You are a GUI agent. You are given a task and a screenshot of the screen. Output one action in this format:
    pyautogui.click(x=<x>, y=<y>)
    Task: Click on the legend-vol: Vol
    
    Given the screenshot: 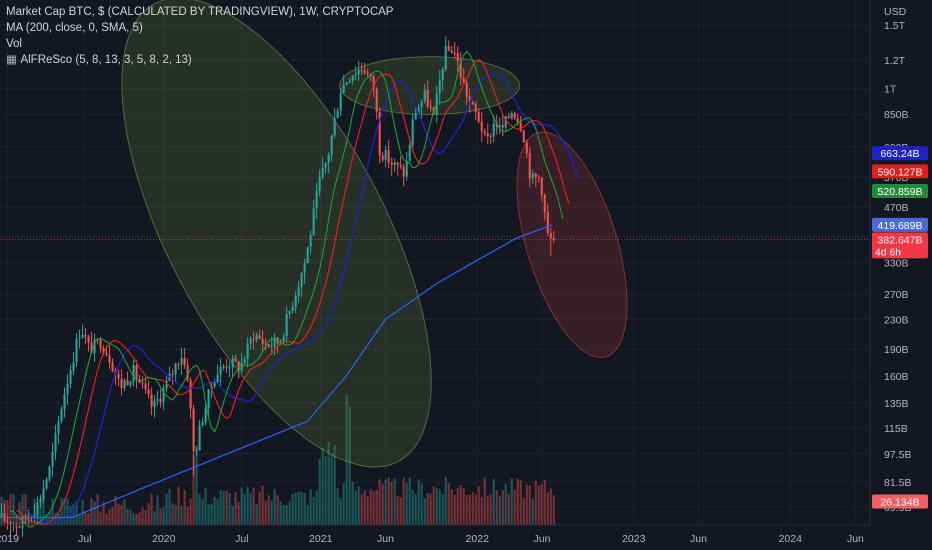 What is the action you would take?
    pyautogui.click(x=14, y=44)
    